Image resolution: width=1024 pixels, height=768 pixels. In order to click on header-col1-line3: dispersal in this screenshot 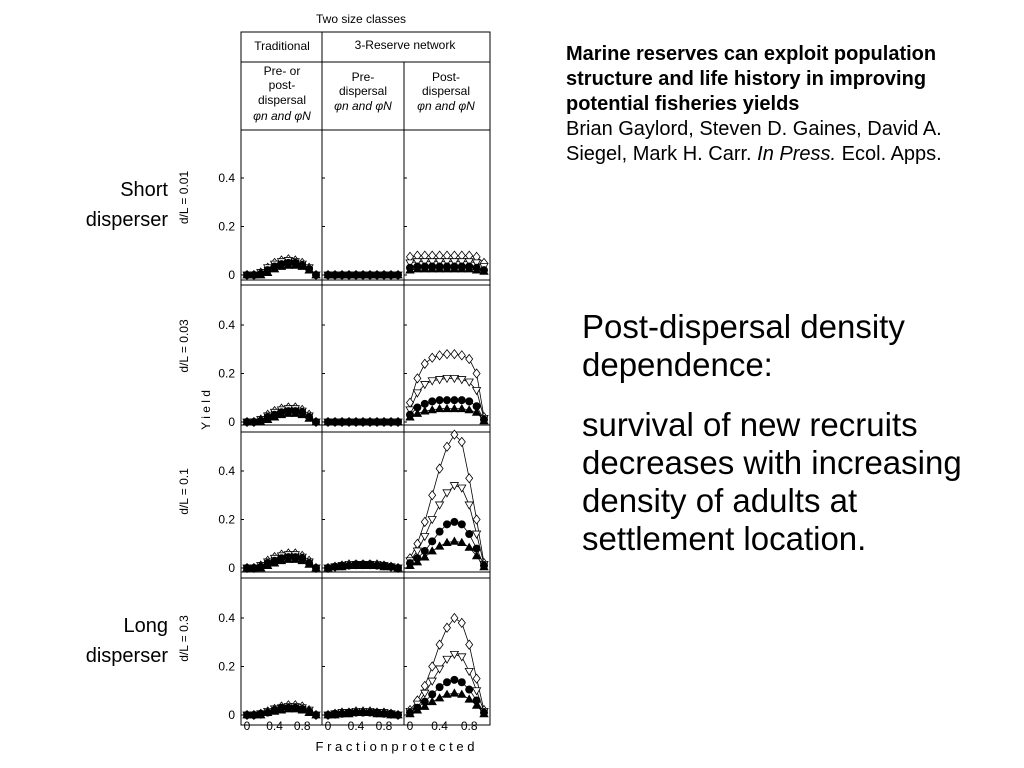, I will do `click(282, 100)`.